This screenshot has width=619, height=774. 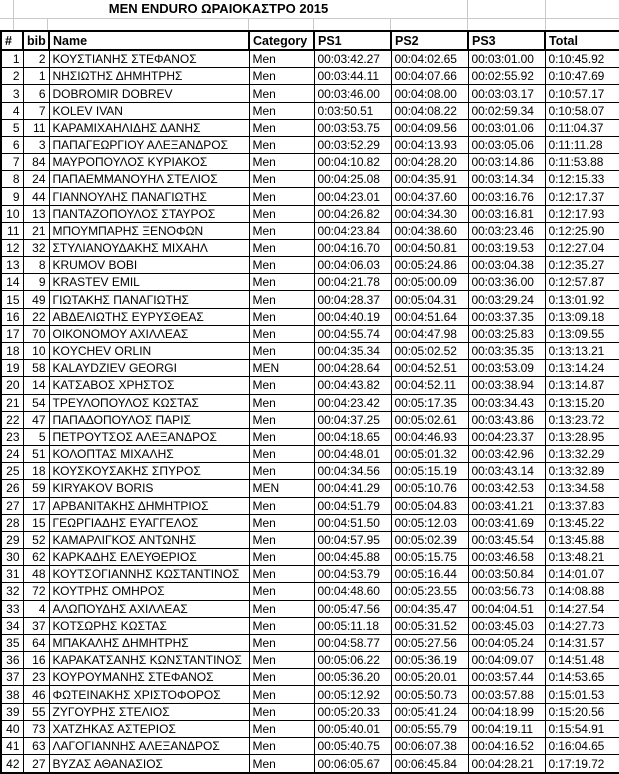 What do you see at coordinates (506, 454) in the screenshot?
I see `ps3-cell: 00:03:42.96` at bounding box center [506, 454].